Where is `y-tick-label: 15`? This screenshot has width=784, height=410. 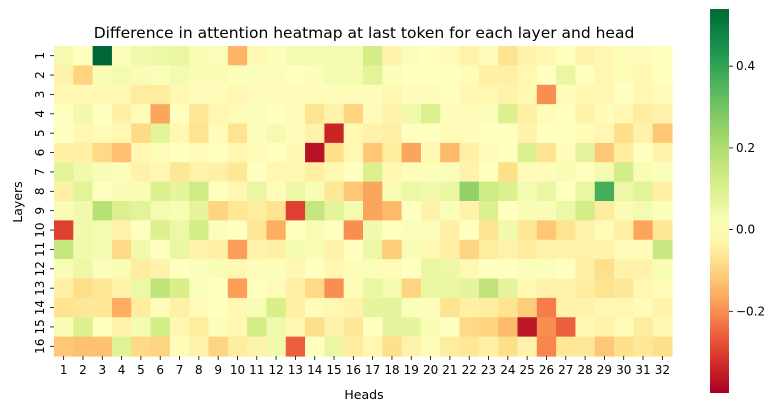
y-tick-label: 15 is located at coordinates (40, 326).